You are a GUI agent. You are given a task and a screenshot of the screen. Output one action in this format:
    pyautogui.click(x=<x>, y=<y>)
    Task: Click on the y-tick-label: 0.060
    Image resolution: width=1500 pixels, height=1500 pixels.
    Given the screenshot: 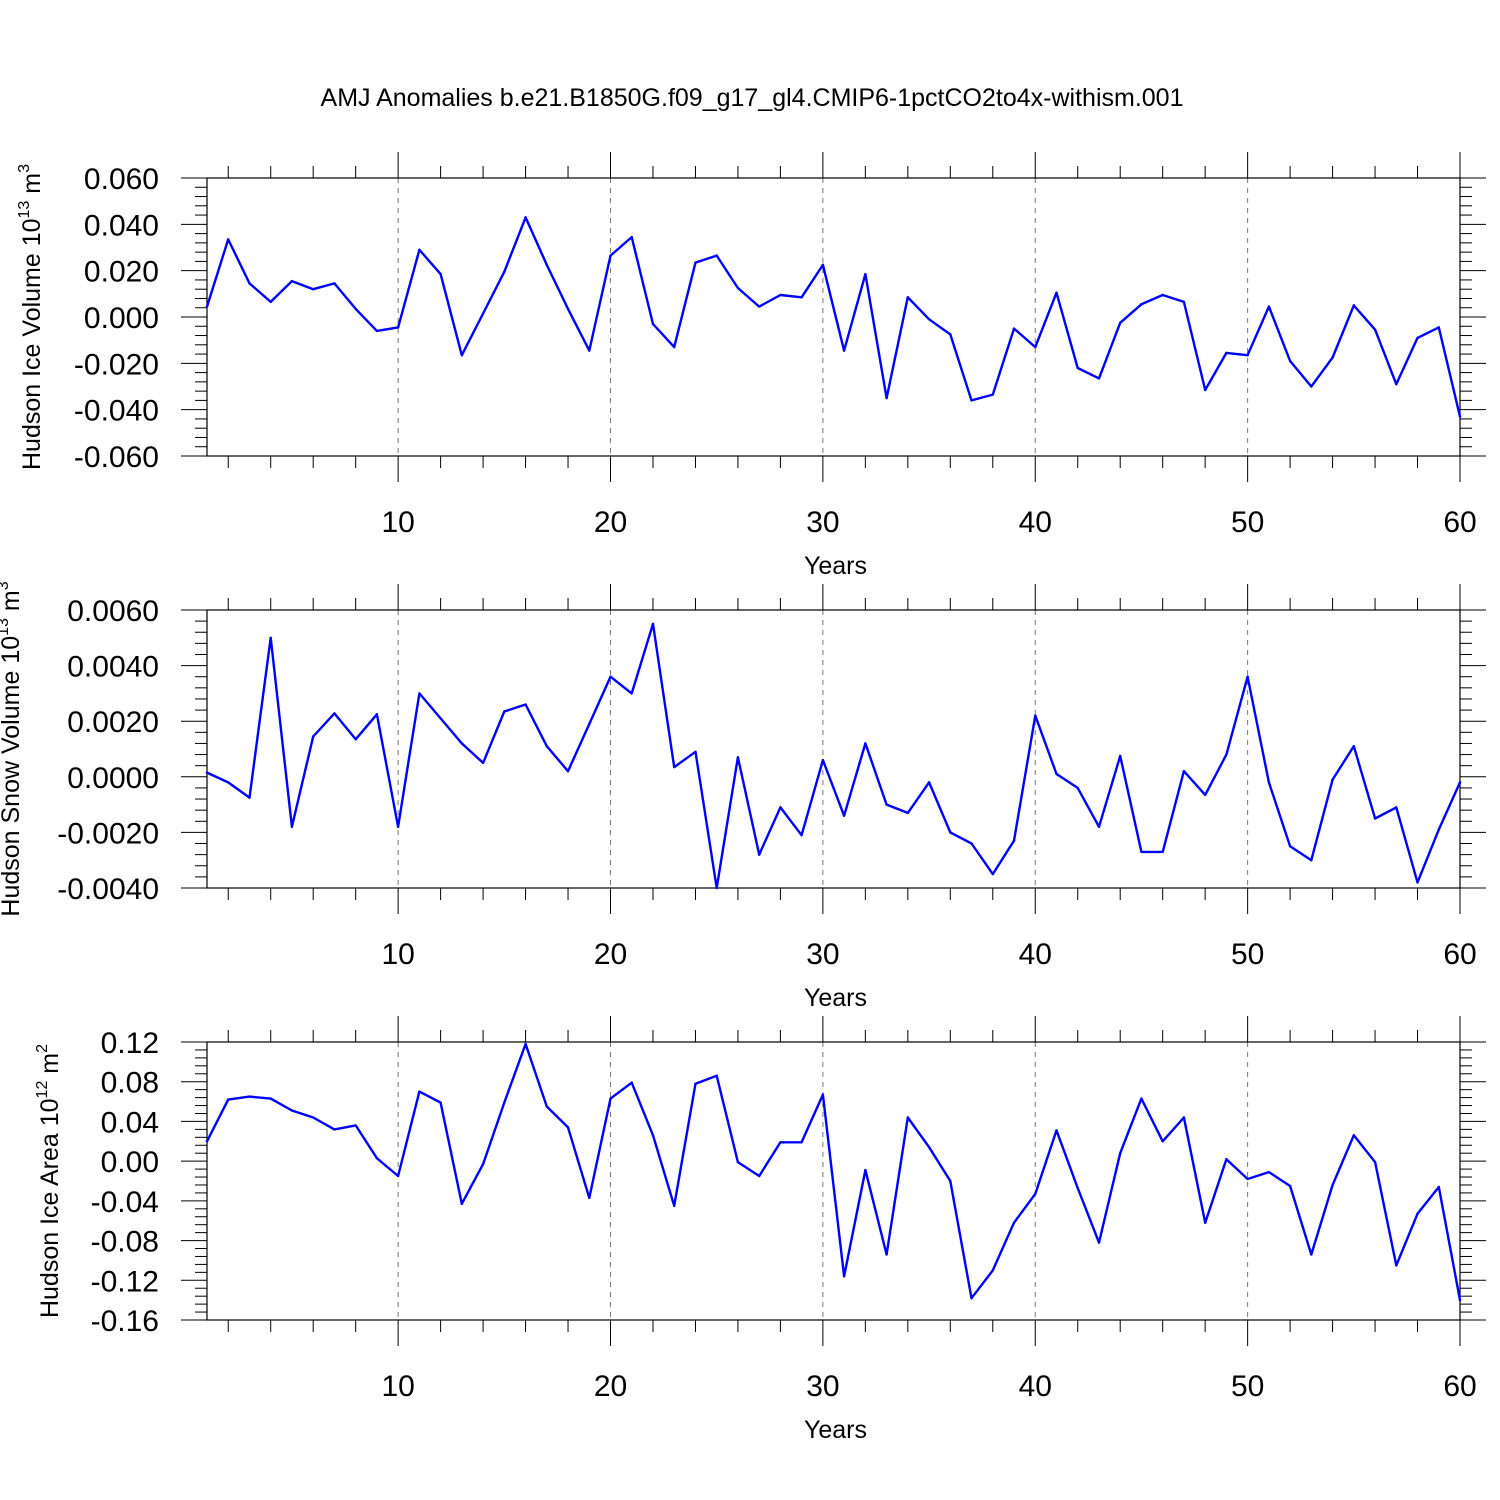 What is the action you would take?
    pyautogui.click(x=121, y=179)
    